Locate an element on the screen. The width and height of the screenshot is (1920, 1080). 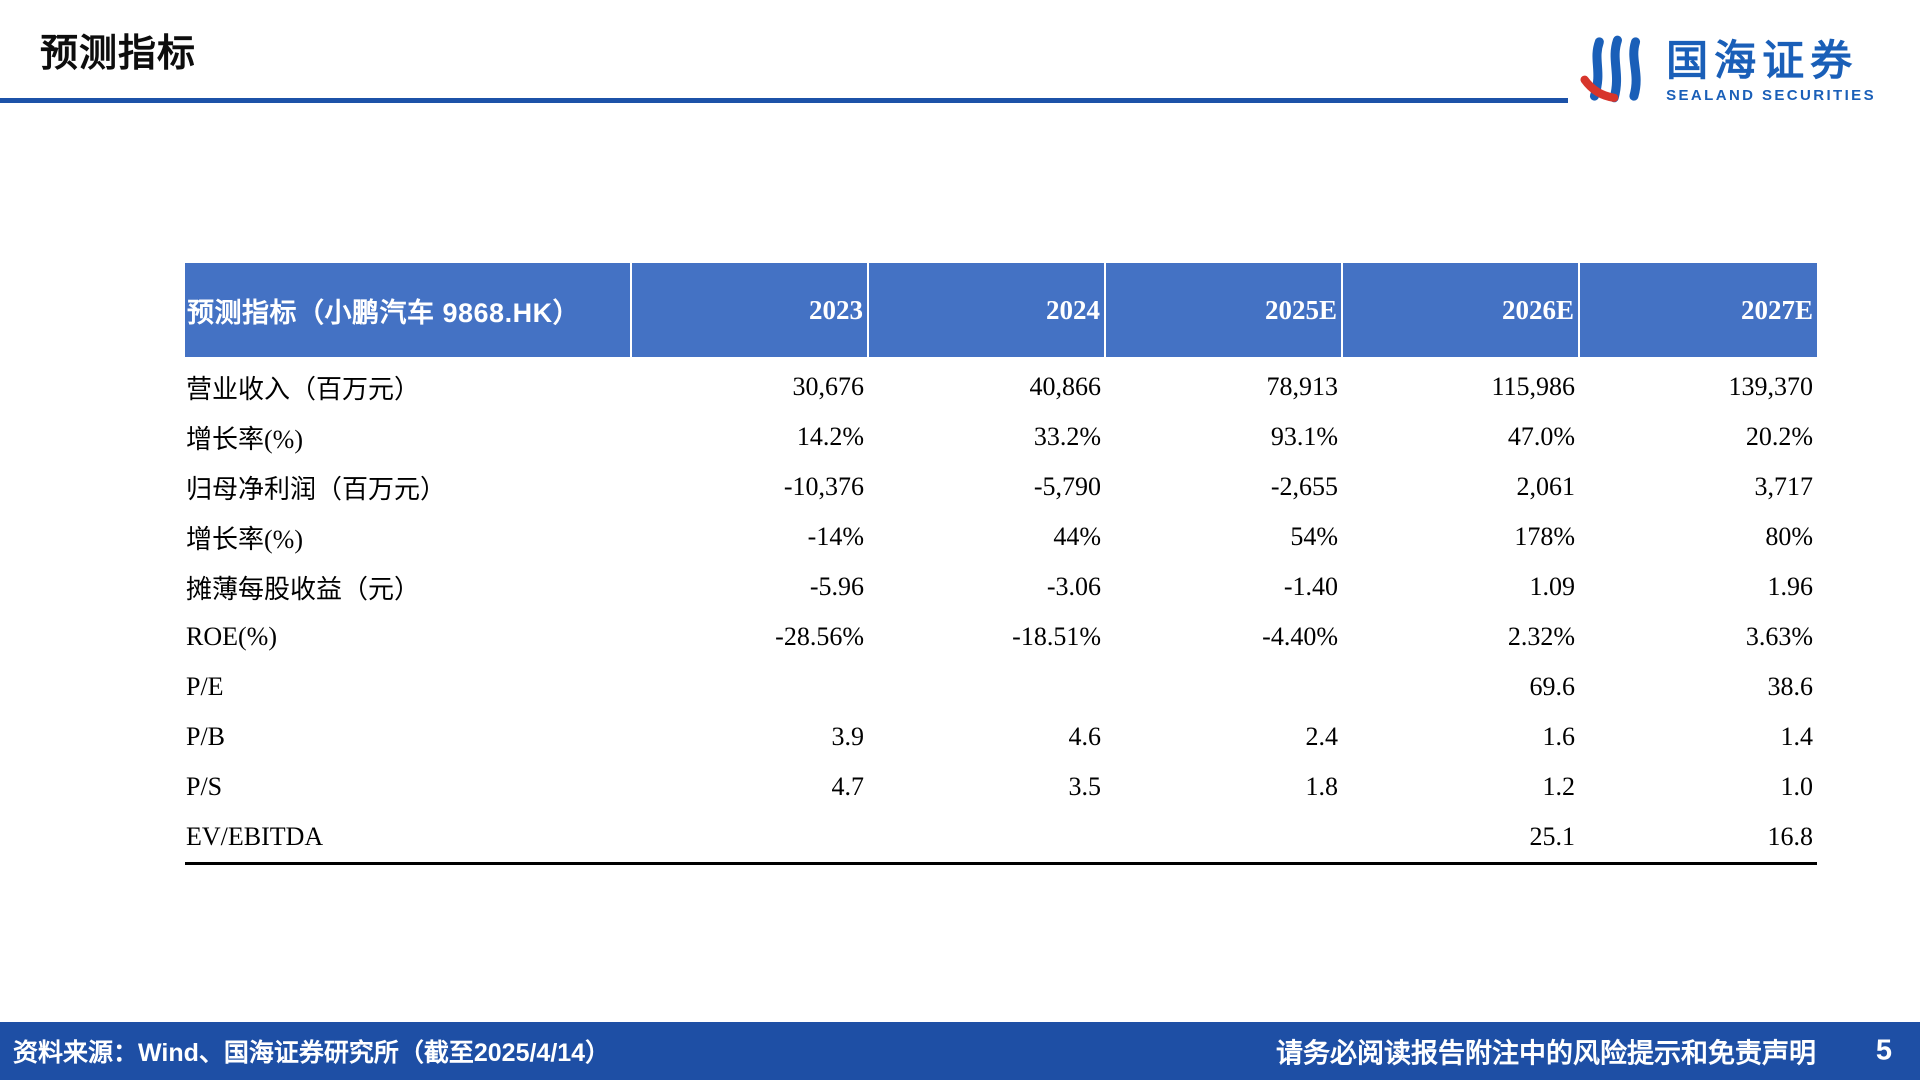
row-label: 归母净利润（百万元） is located at coordinates (316, 489).